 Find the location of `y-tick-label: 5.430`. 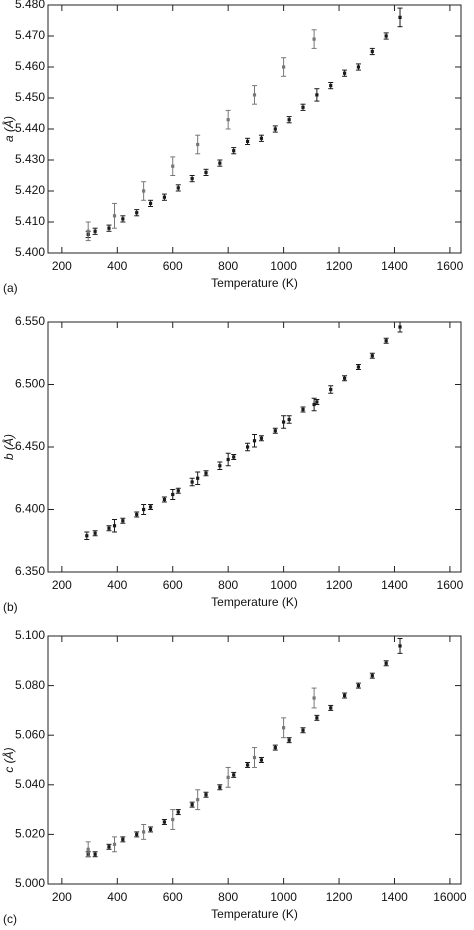

y-tick-label: 5.430 is located at coordinates (30, 159).